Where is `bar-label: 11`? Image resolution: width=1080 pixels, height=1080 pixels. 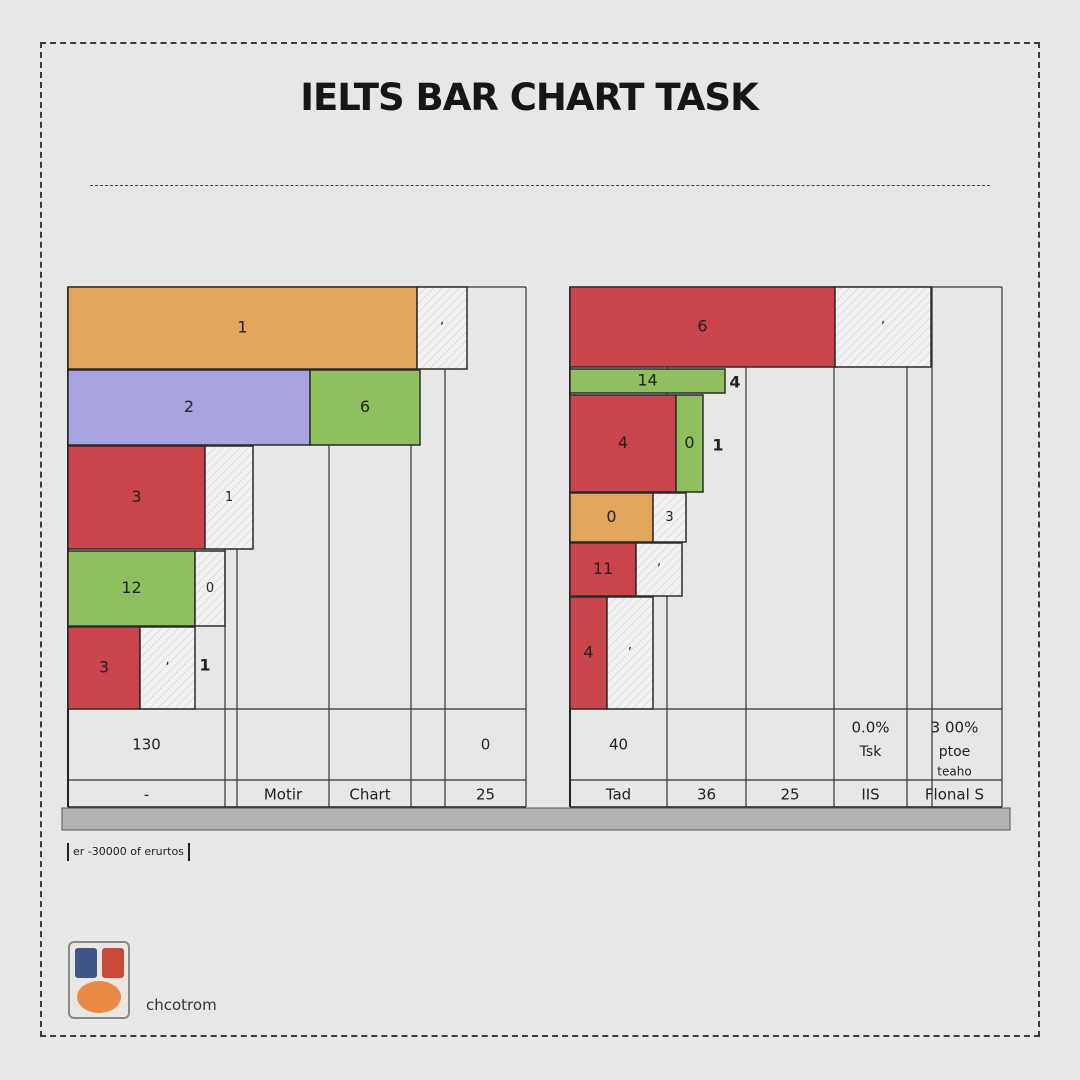
bar-label: 11 is located at coordinates (603, 568).